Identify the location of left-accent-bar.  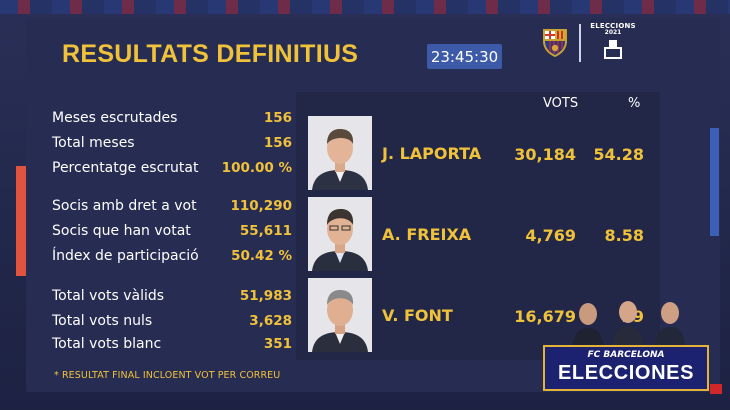
(21, 221).